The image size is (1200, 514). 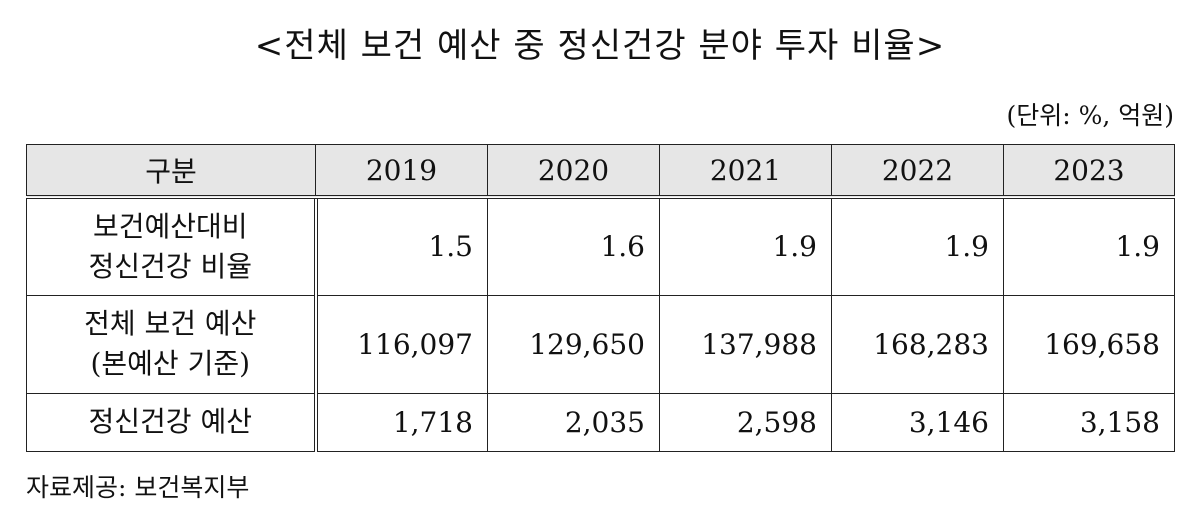 What do you see at coordinates (401, 171) in the screenshot?
I see `header-year-2019: 2019` at bounding box center [401, 171].